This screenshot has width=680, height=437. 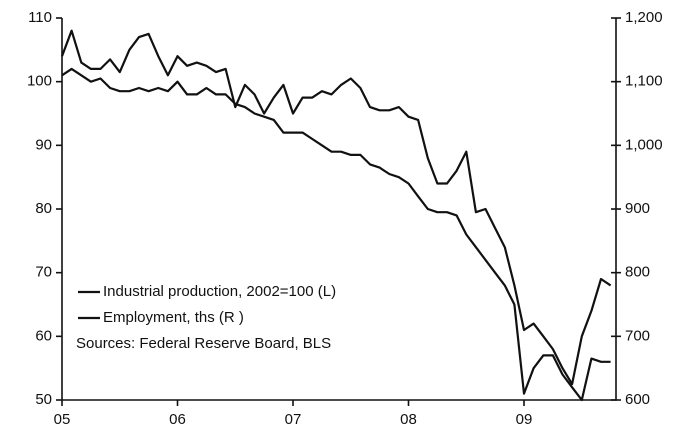 I want to click on y-tick-label: 70, so click(x=43, y=272).